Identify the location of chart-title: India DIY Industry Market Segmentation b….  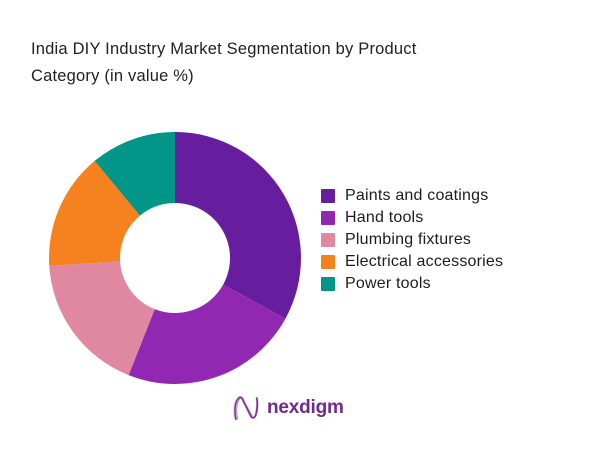
(224, 62).